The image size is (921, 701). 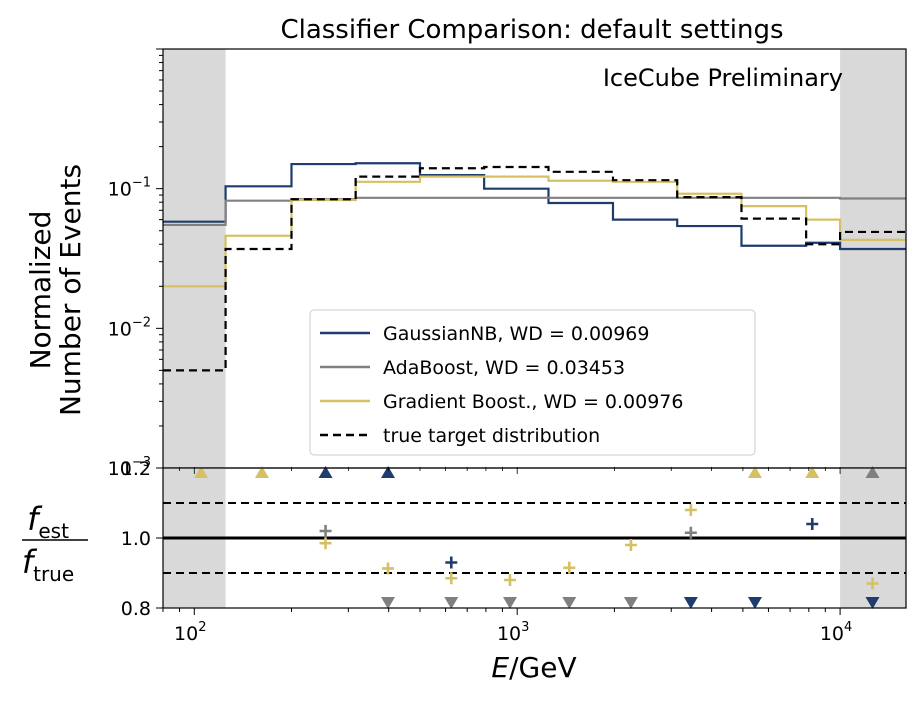 I want to click on ratio-numerator-sub: est, so click(x=53, y=531).